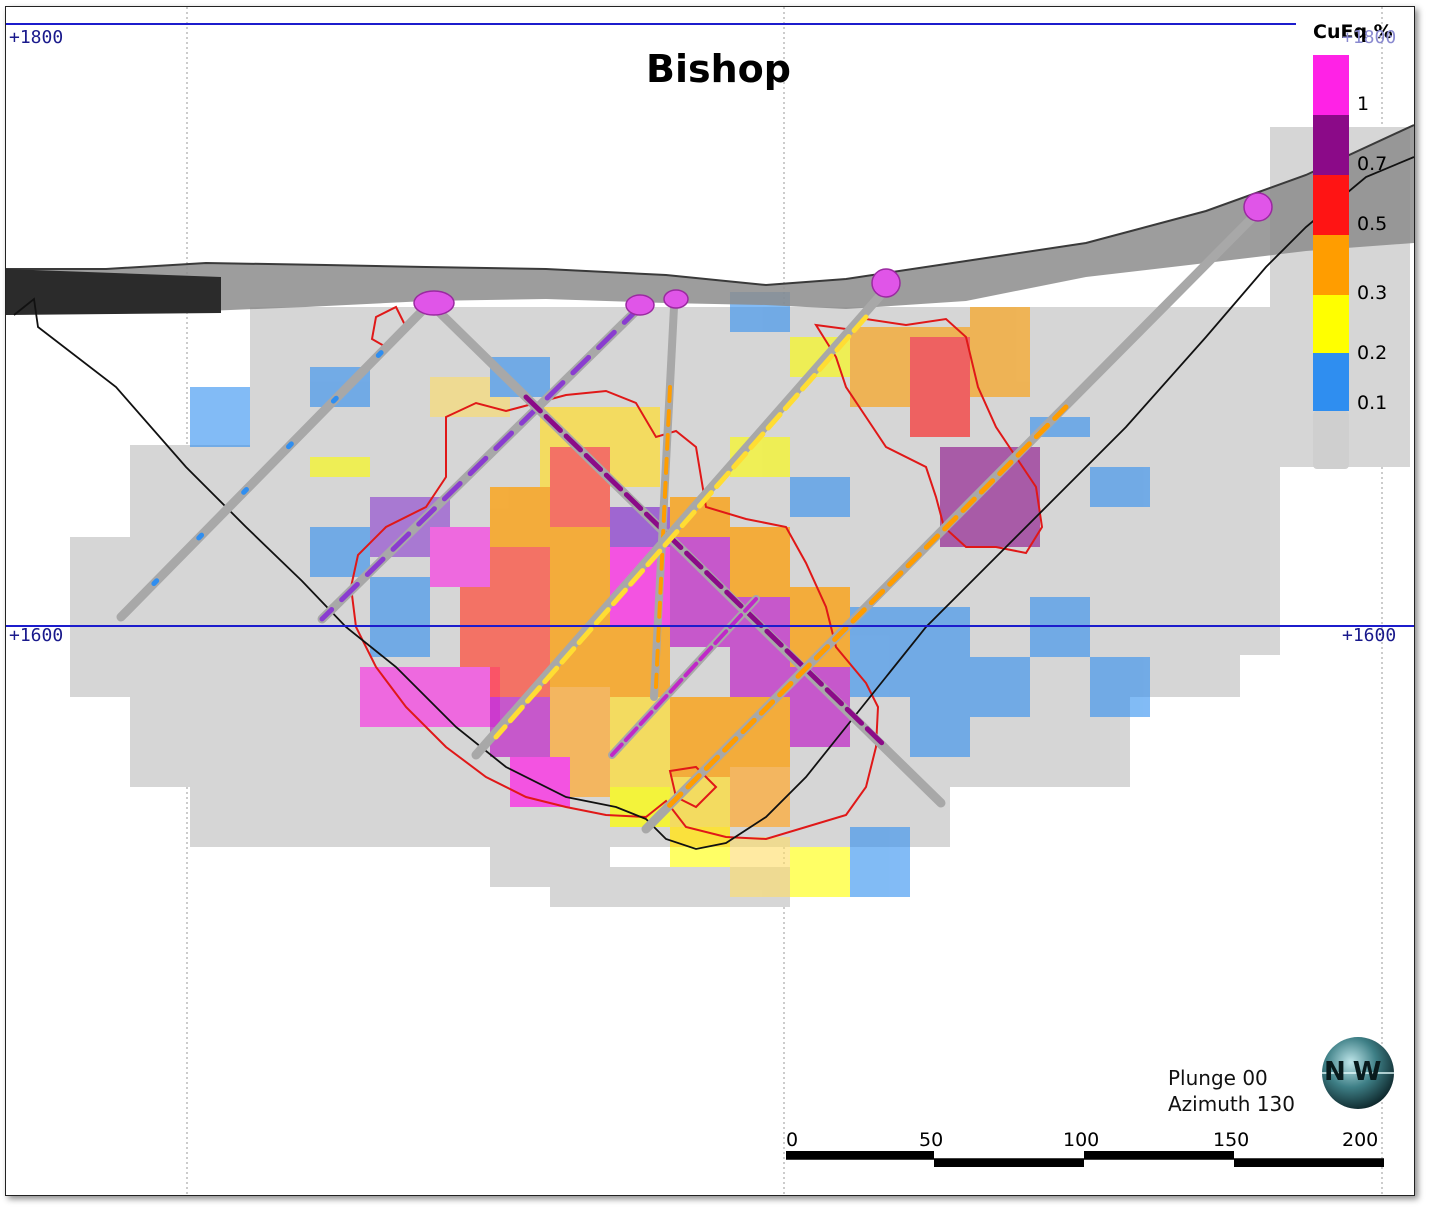 Image resolution: width=1430 pixels, height=1212 pixels. I want to click on compass-letters: N W, so click(1352, 1072).